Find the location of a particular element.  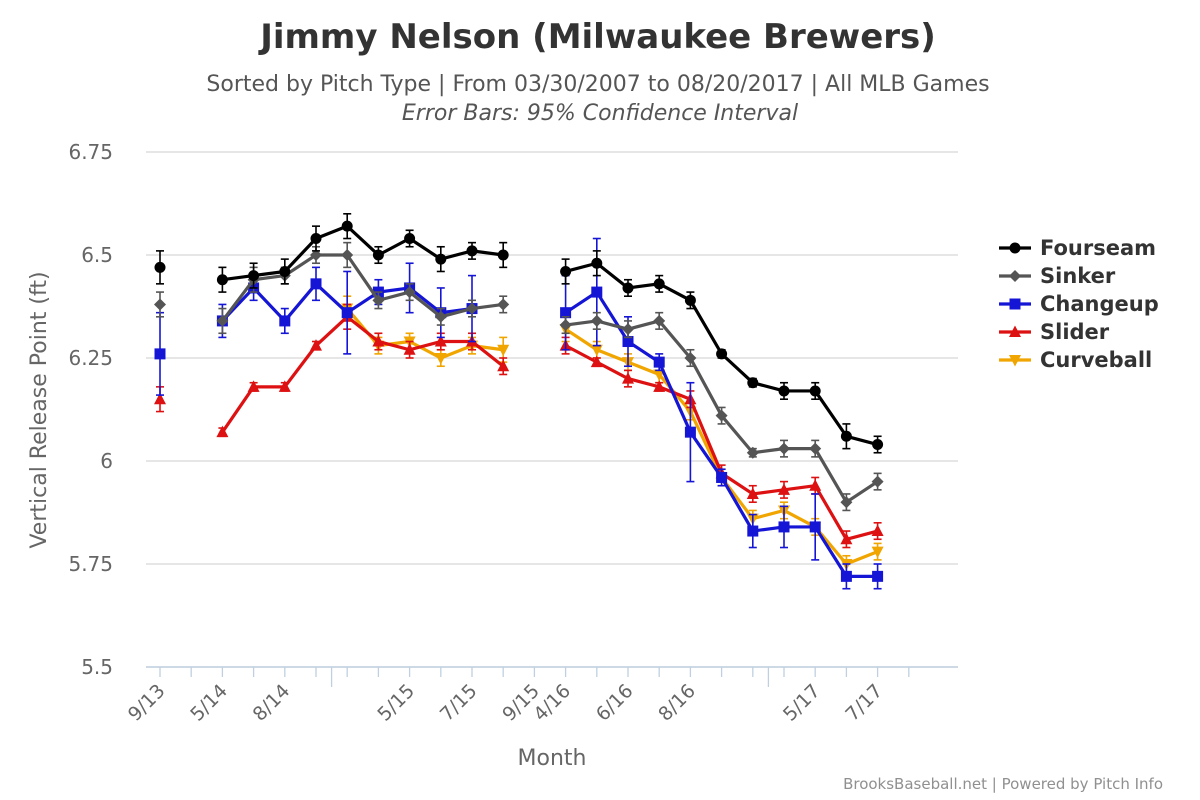

legend-label: Fourseam is located at coordinates (1098, 248).